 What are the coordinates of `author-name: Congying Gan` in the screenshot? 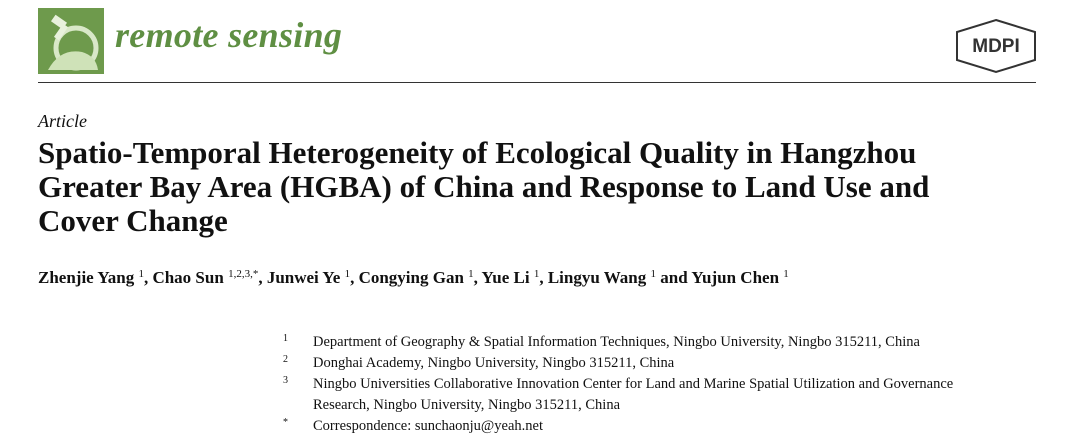 It's located at (411, 277).